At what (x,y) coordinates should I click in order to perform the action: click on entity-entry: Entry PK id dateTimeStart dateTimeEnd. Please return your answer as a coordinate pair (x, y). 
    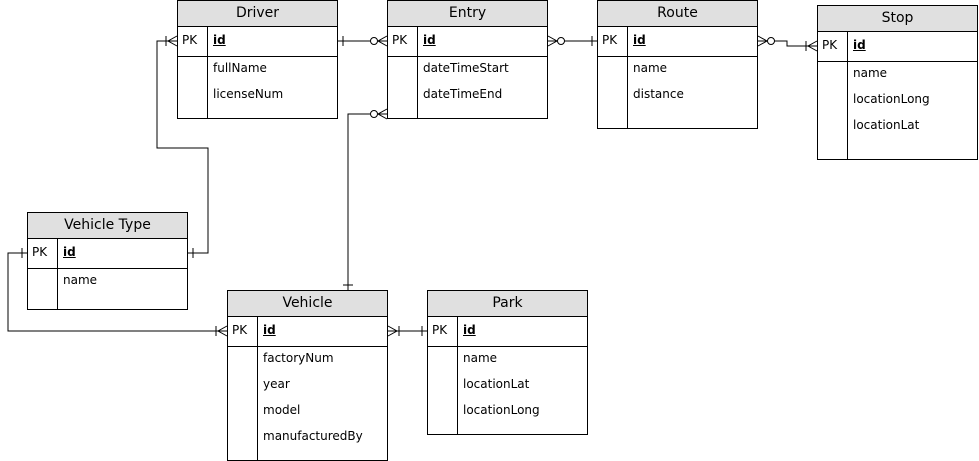
    Looking at the image, I should click on (467, 59).